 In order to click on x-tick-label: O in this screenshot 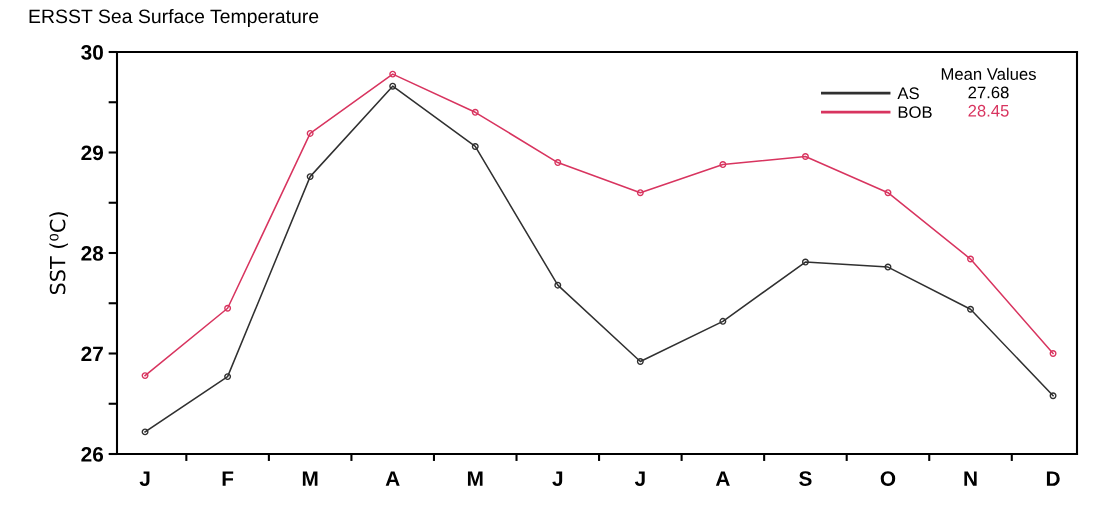, I will do `click(888, 478)`.